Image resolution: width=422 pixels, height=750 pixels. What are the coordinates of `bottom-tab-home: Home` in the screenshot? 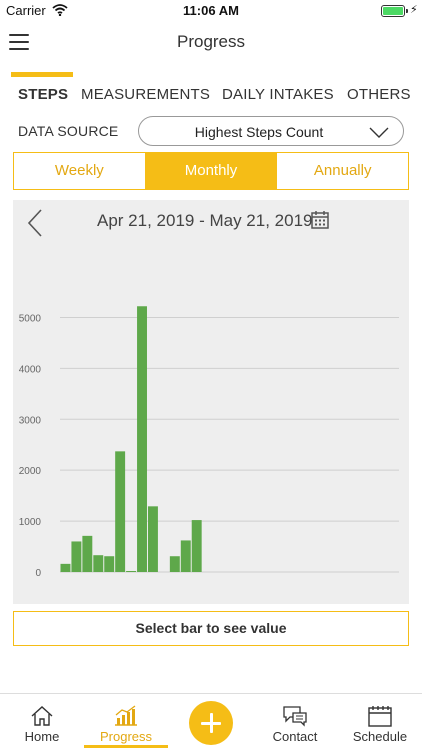 It's located at (42, 722).